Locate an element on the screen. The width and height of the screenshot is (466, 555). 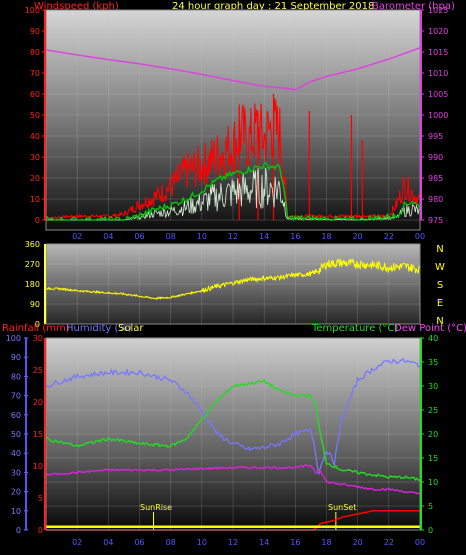
barometer-y-tick-label: 975 is located at coordinates (435, 220).